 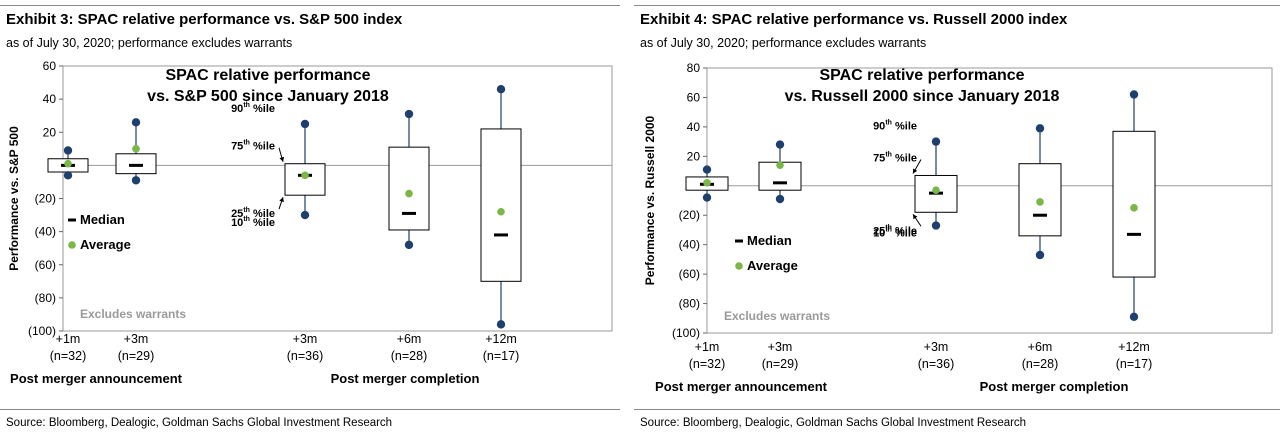 What do you see at coordinates (45, 199) in the screenshot?
I see `y-tick-label: (20)` at bounding box center [45, 199].